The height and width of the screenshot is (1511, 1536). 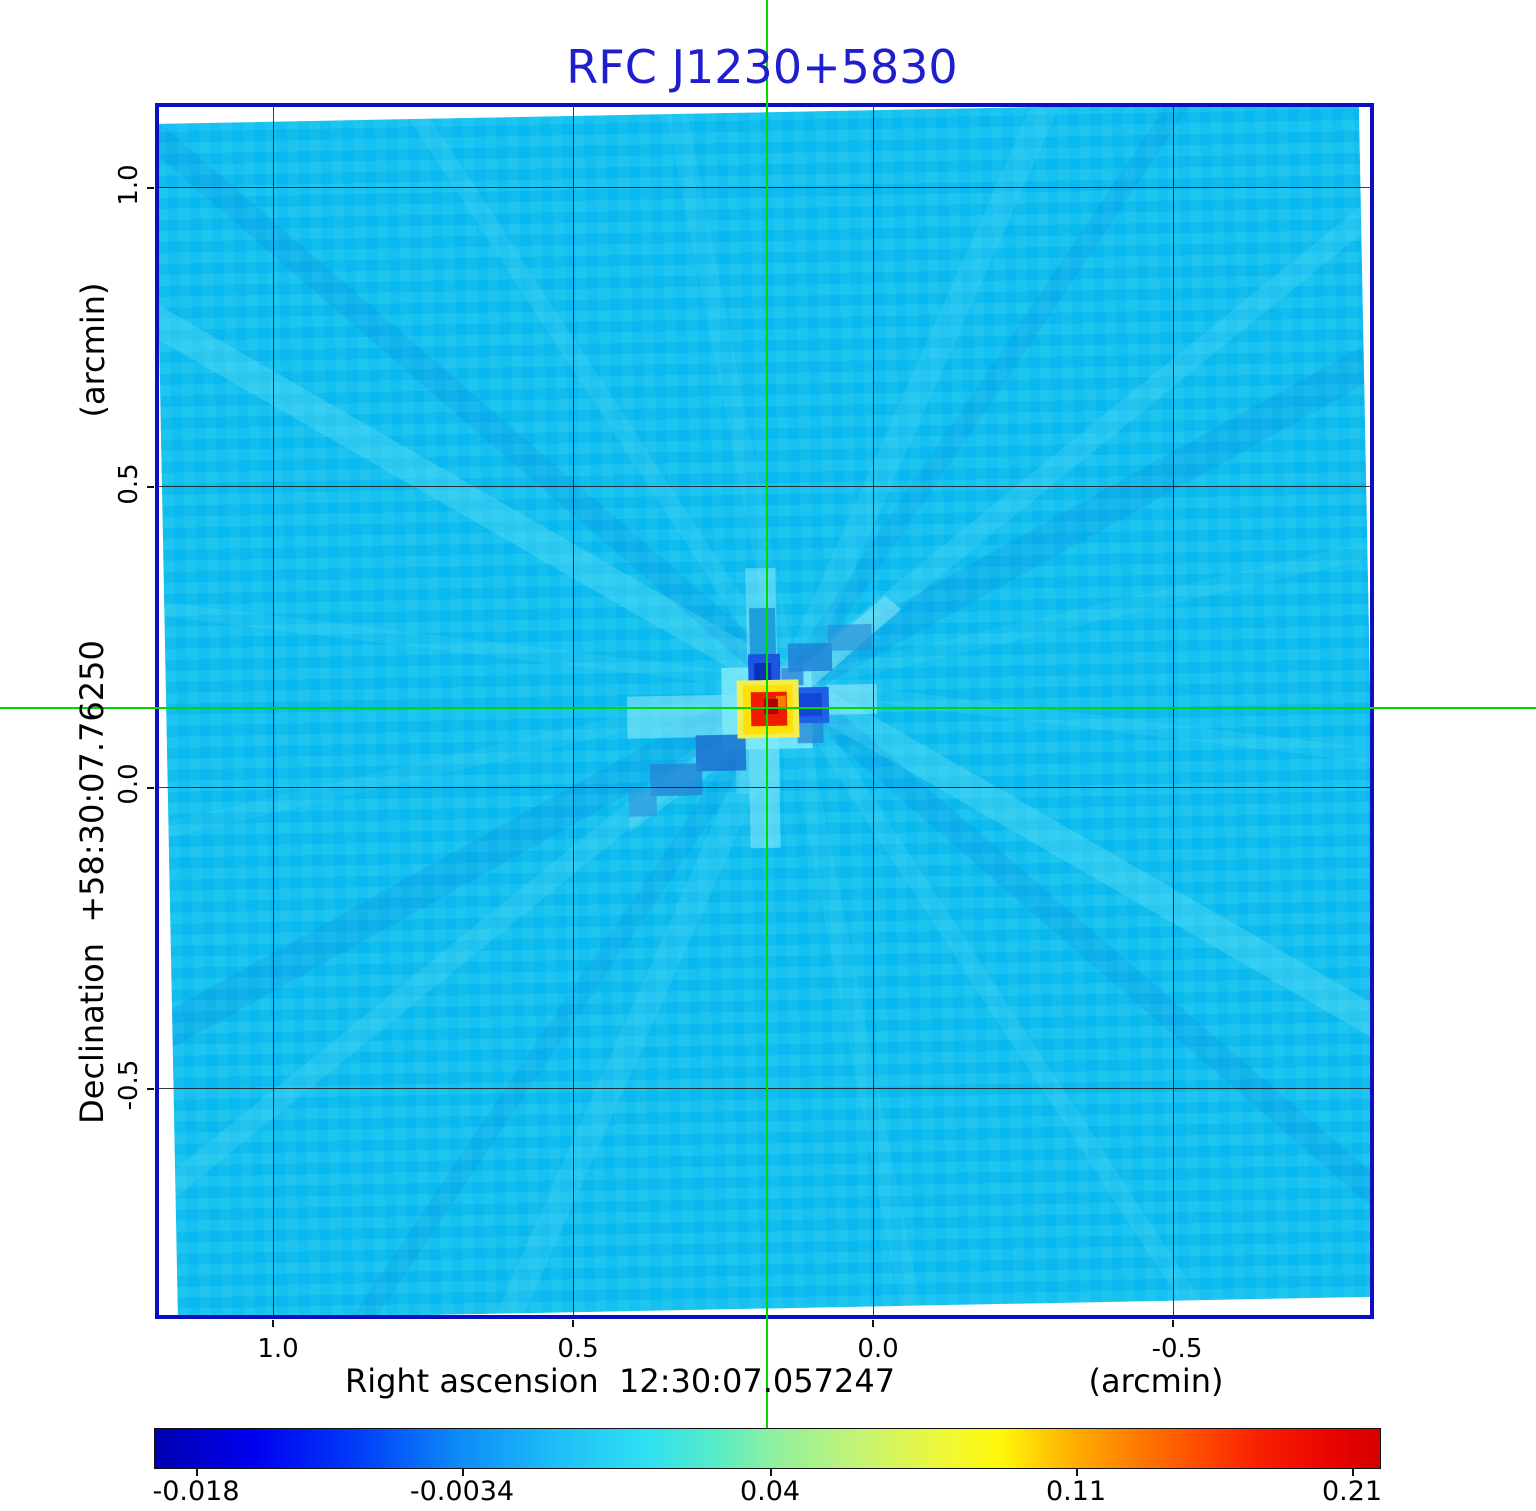 What do you see at coordinates (1173, 711) in the screenshot?
I see `grid-line-ra--0.5` at bounding box center [1173, 711].